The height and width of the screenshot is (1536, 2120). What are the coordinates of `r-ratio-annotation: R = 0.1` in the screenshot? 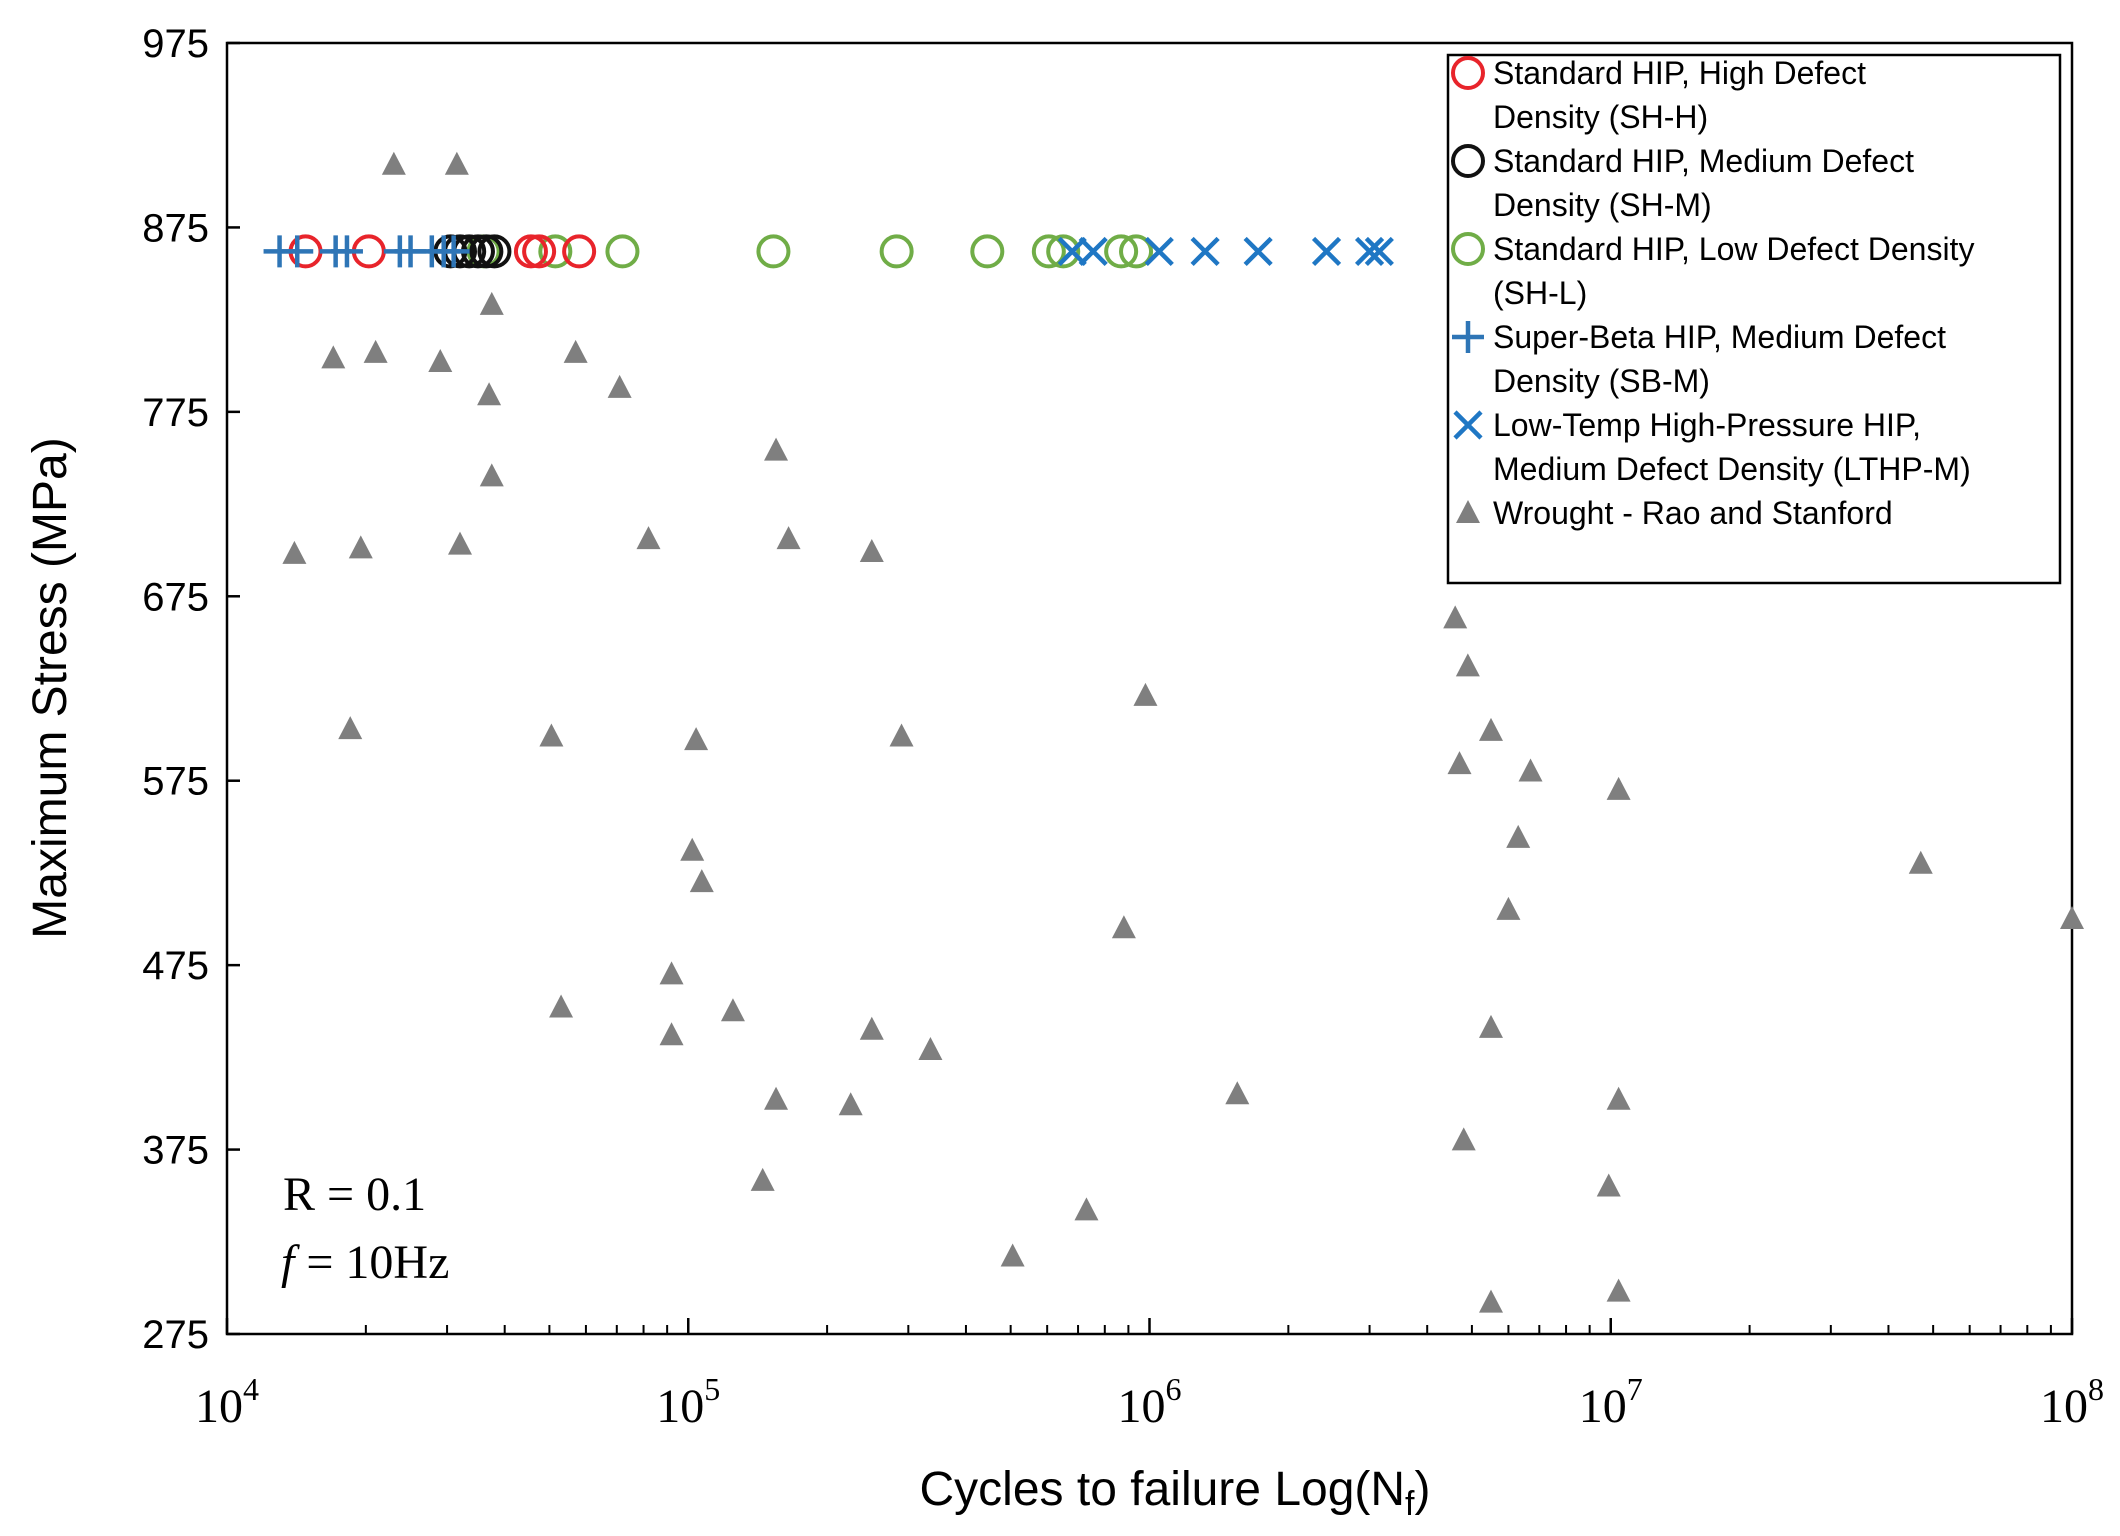 It's located at (354, 1194).